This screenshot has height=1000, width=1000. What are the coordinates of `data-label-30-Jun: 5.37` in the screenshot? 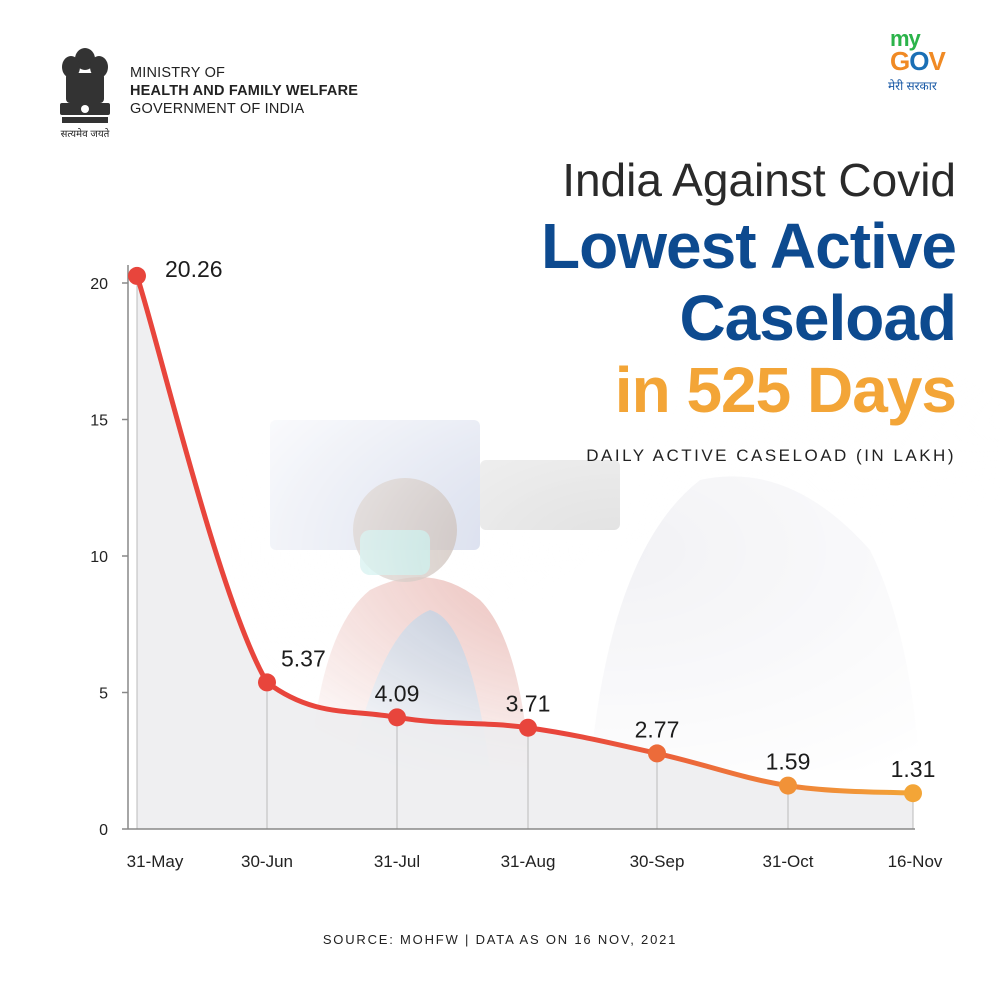 It's located at (303, 658).